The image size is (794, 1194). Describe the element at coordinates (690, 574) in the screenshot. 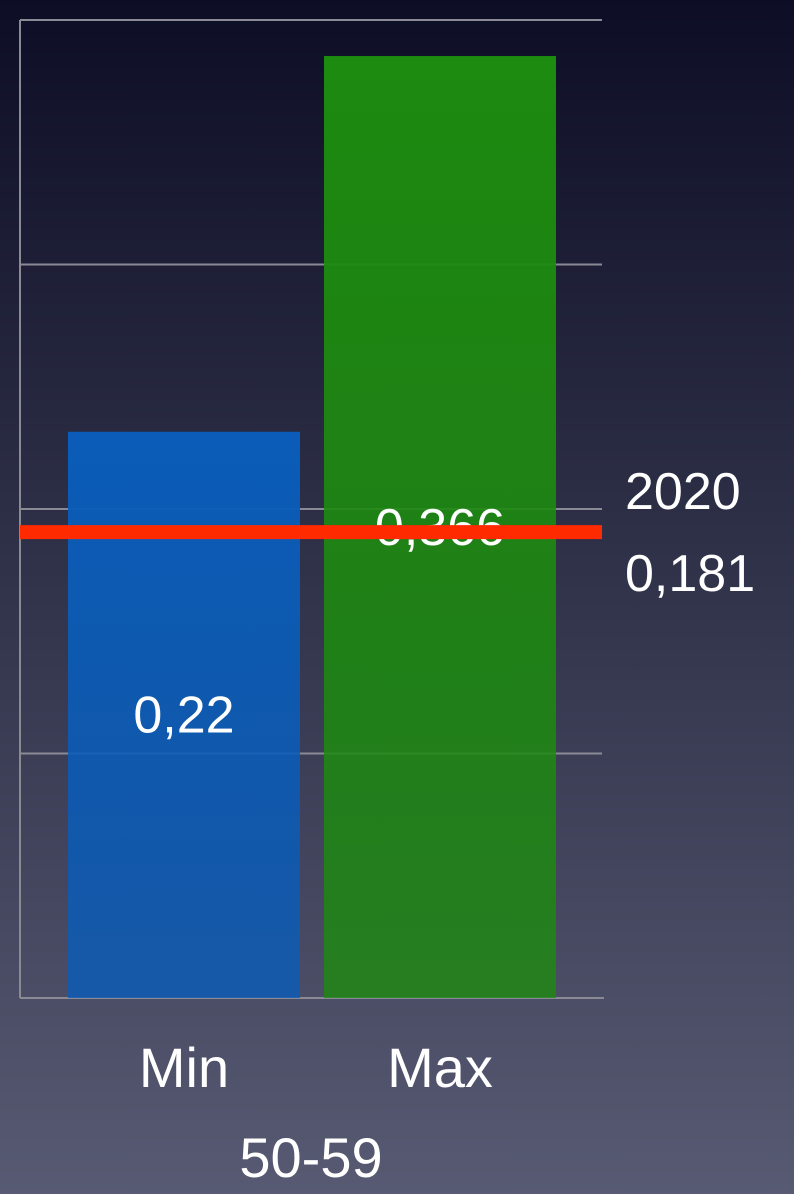

I see `reference-label: 0,181` at that location.